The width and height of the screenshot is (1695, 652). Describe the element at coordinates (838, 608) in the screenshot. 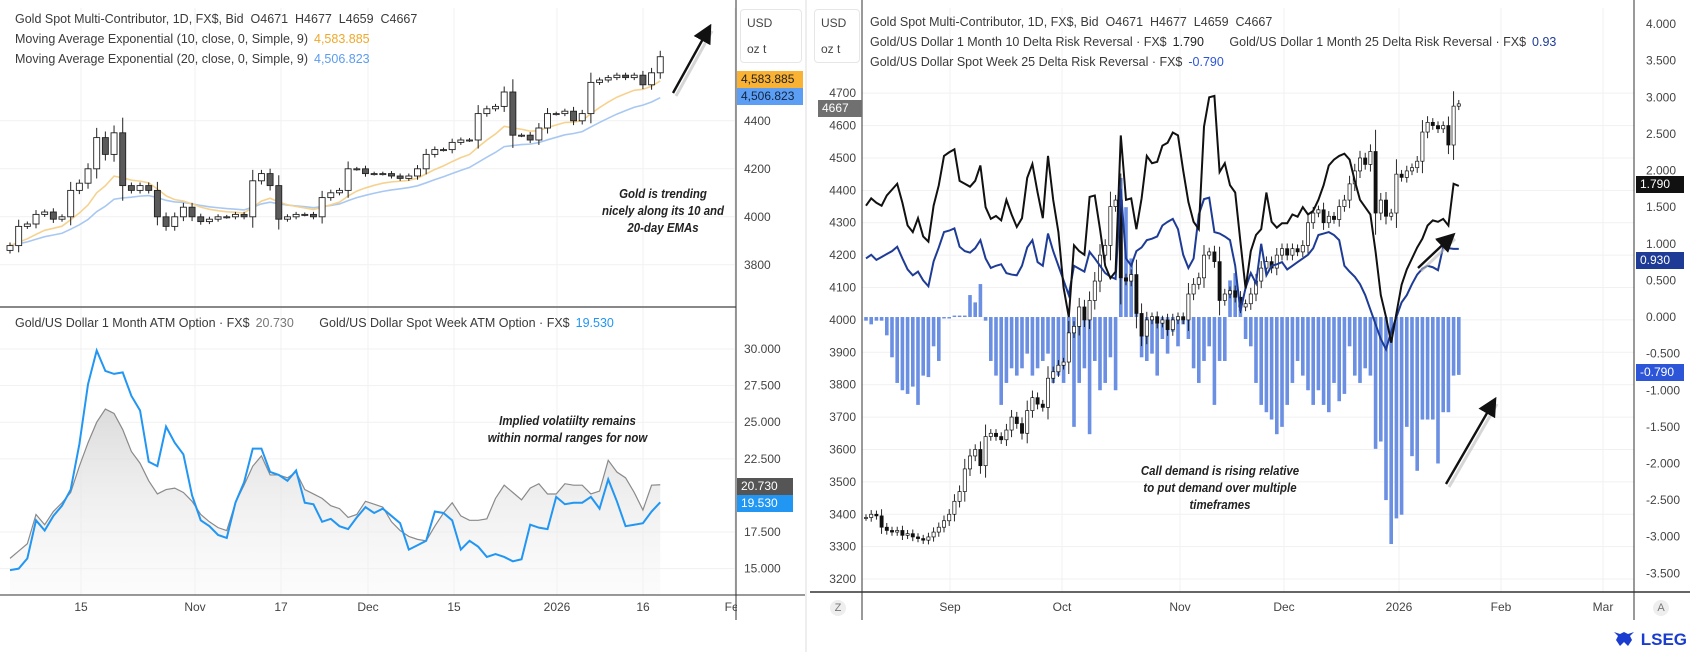

I see `zoom-reset-button: Z` at that location.